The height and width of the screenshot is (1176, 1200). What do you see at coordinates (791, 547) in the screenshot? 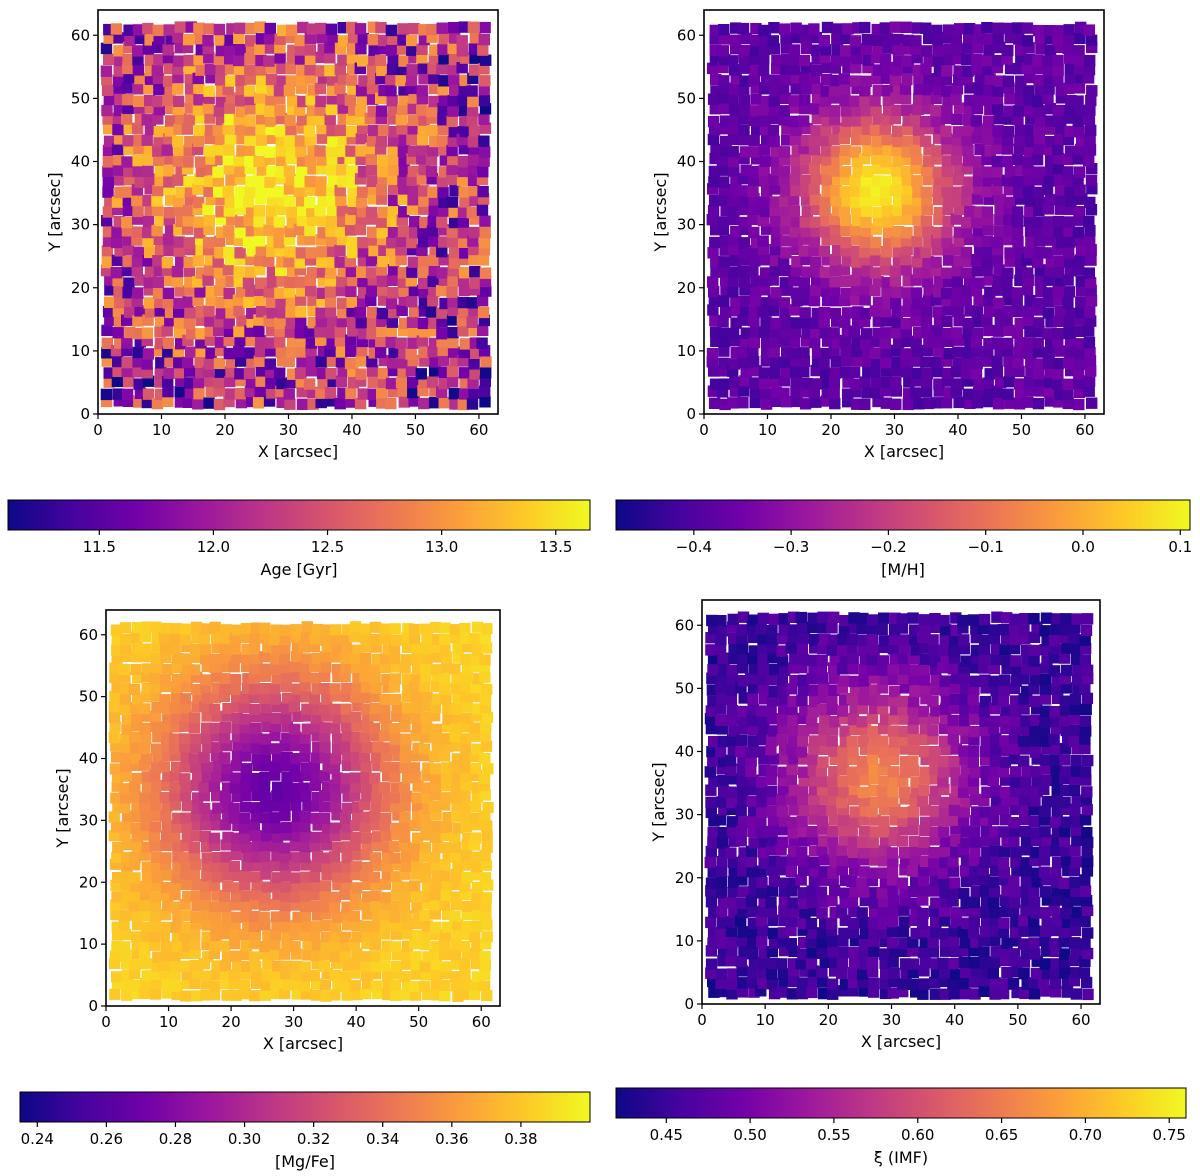
I see `colorbar-tick-label: −0.3` at bounding box center [791, 547].